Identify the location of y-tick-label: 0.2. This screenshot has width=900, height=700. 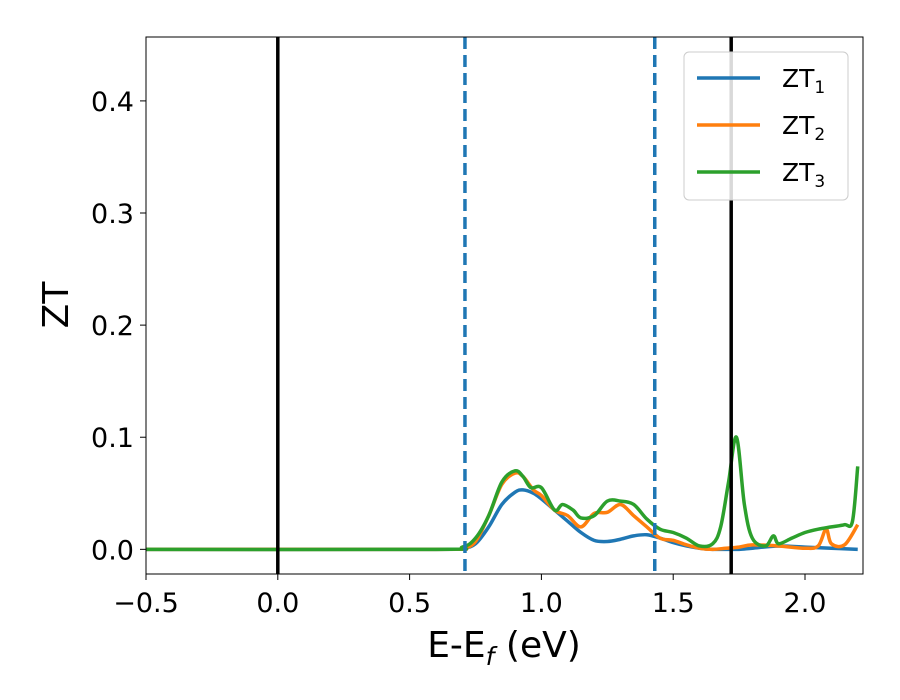
(112, 326).